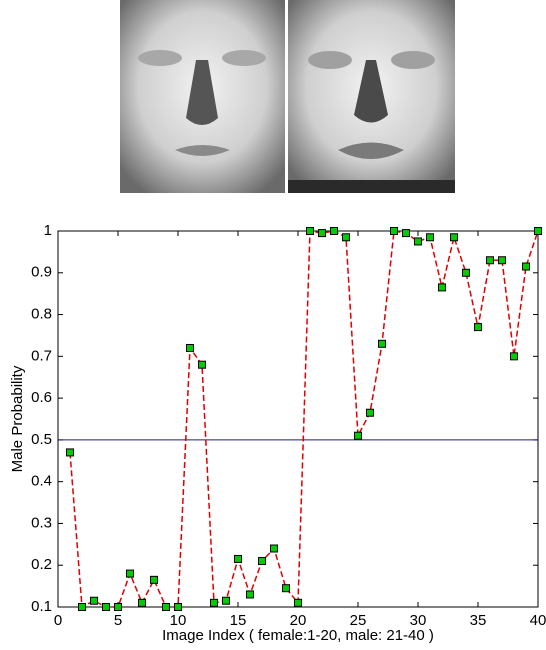 This screenshot has width=546, height=650. What do you see at coordinates (358, 620) in the screenshot?
I see `x-tick-label: 25` at bounding box center [358, 620].